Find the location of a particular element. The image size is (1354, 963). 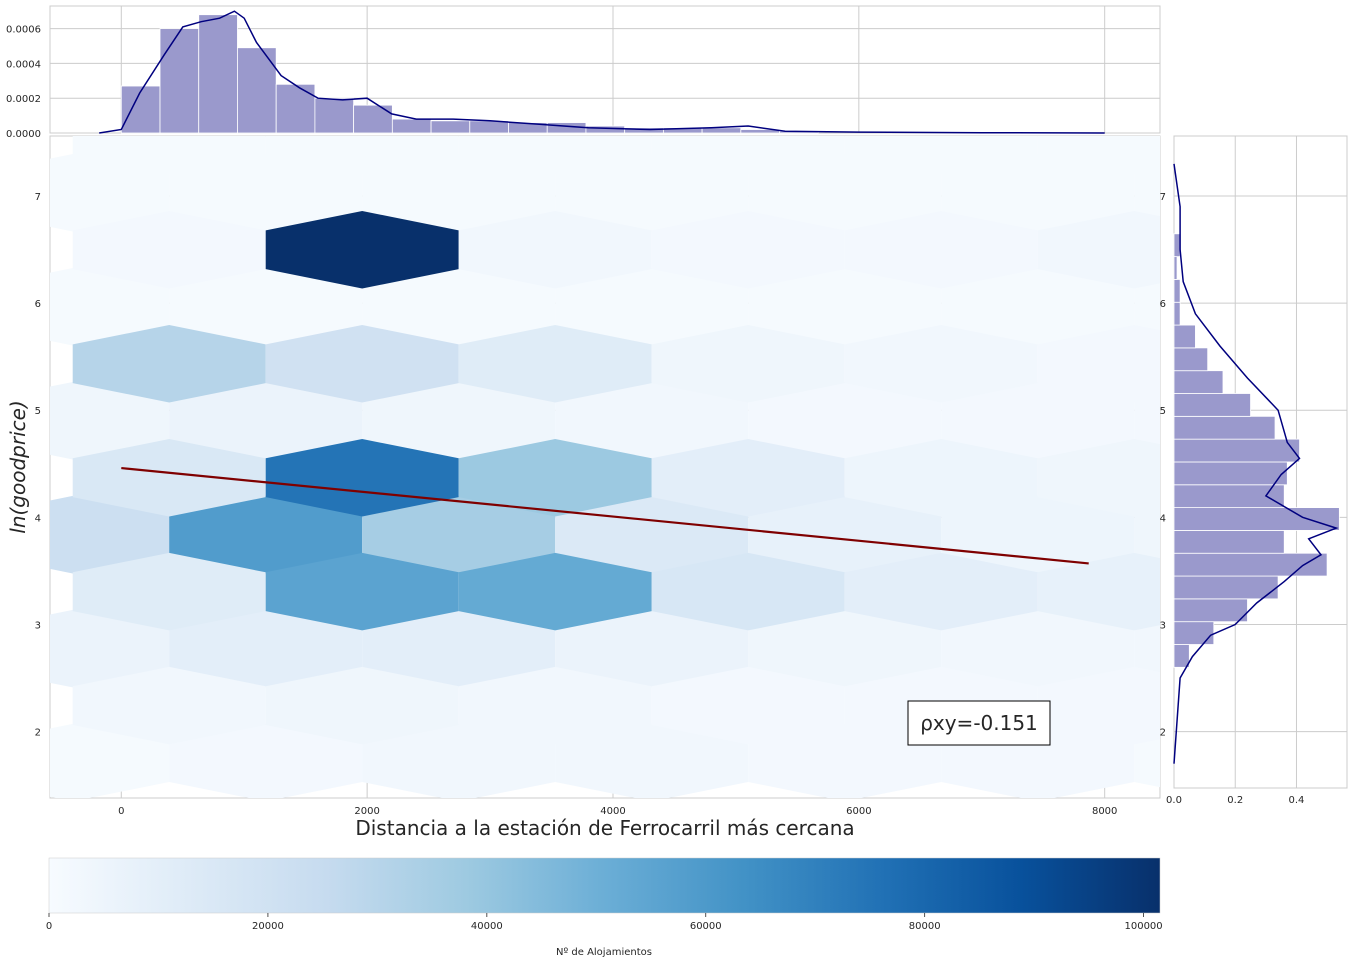

colorbar-label: Nº de Alojamientos is located at coordinates (604, 952).